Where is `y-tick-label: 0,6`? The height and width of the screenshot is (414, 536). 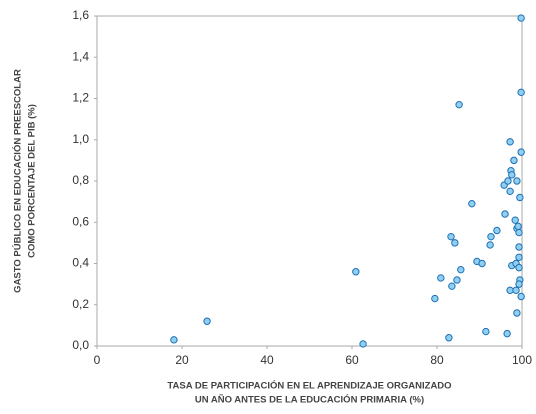 y-tick-label: 0,6 is located at coordinates (80, 221).